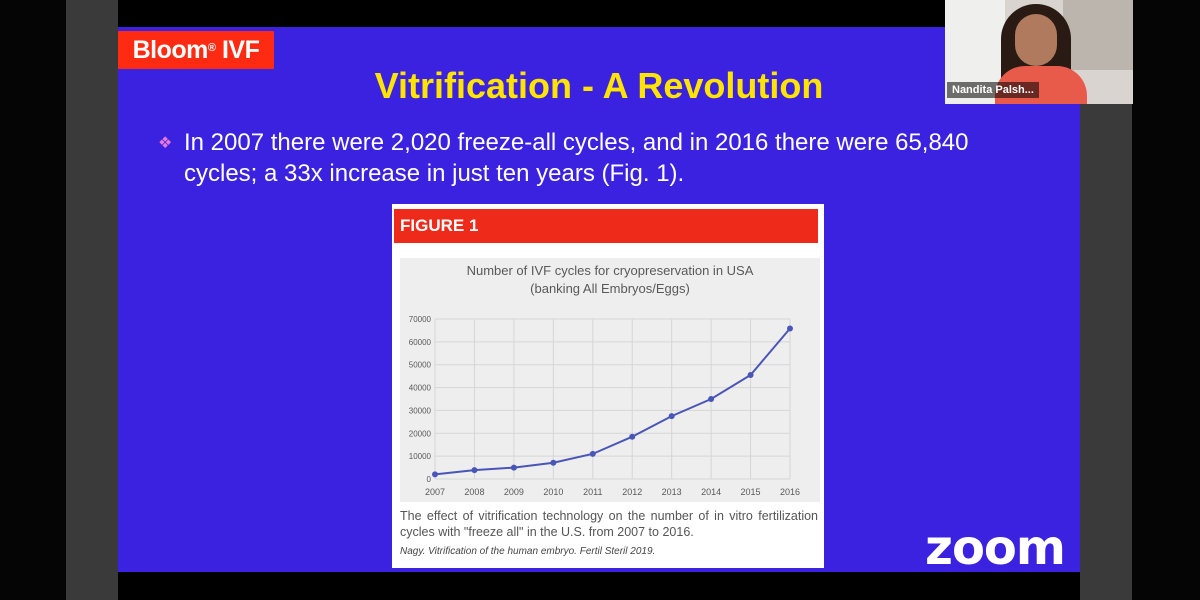  Describe the element at coordinates (420, 410) in the screenshot. I see `y-tick-label: 30000` at that location.